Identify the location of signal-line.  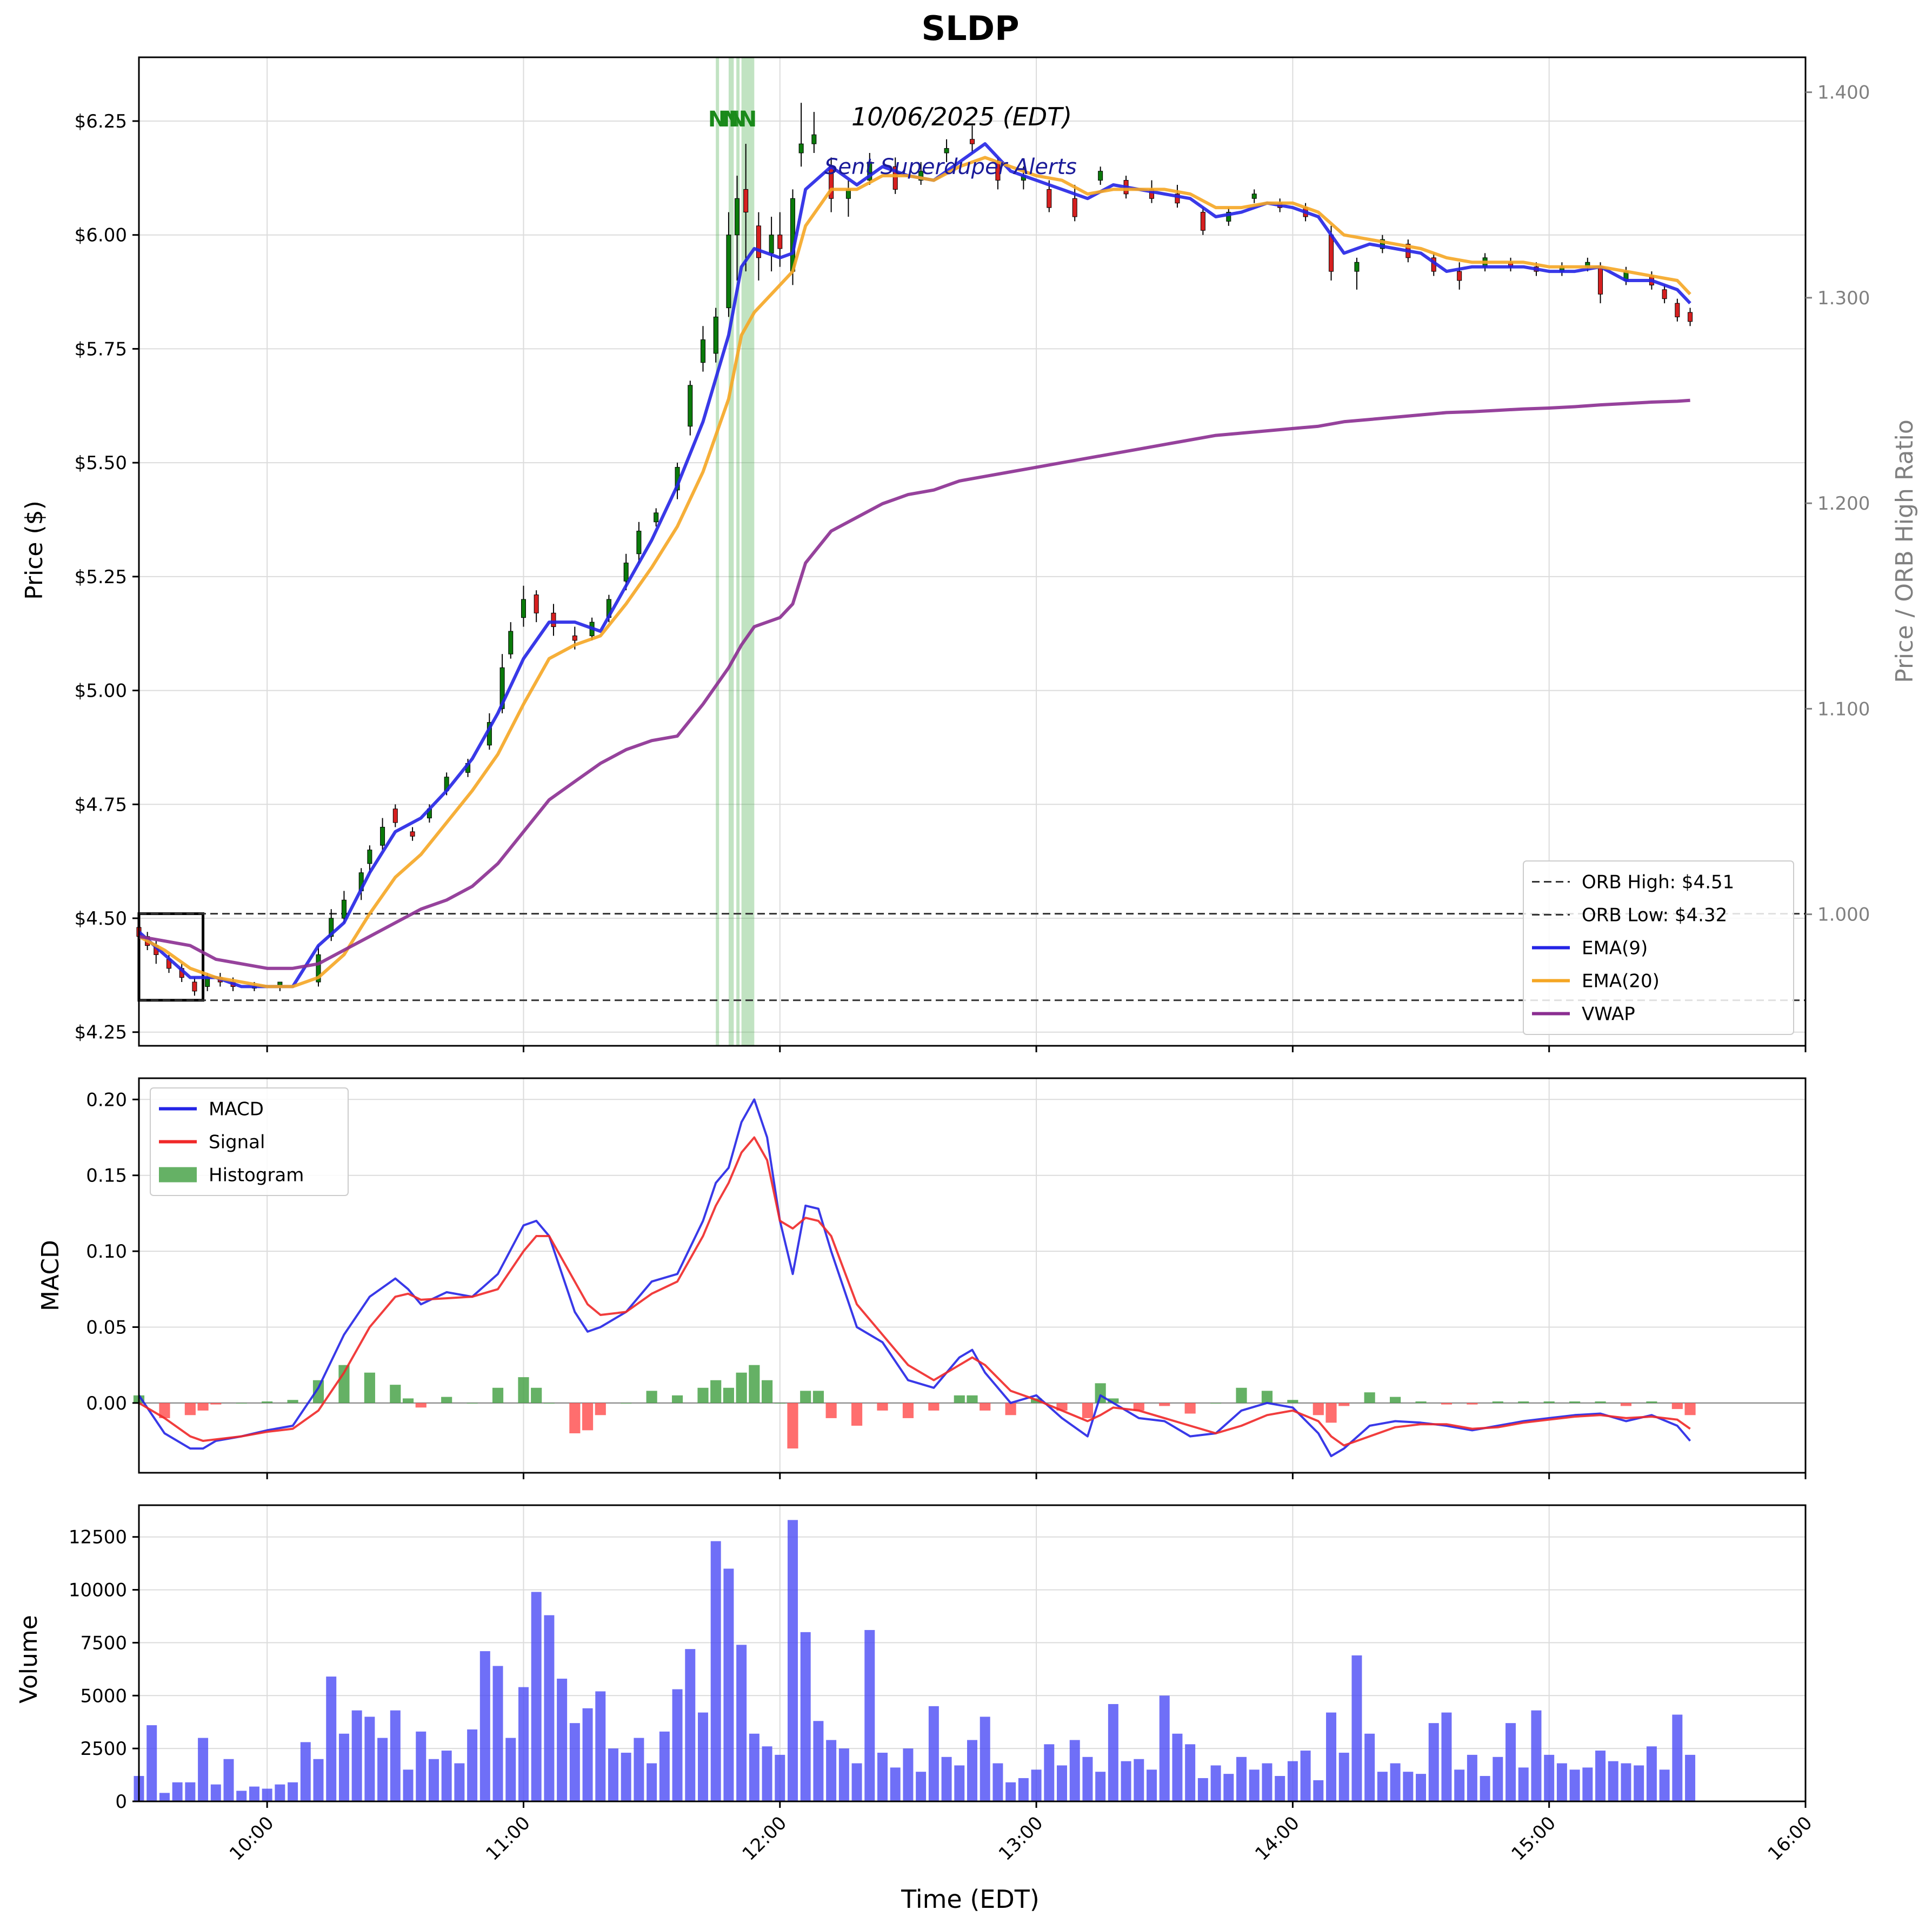
(914, 1291).